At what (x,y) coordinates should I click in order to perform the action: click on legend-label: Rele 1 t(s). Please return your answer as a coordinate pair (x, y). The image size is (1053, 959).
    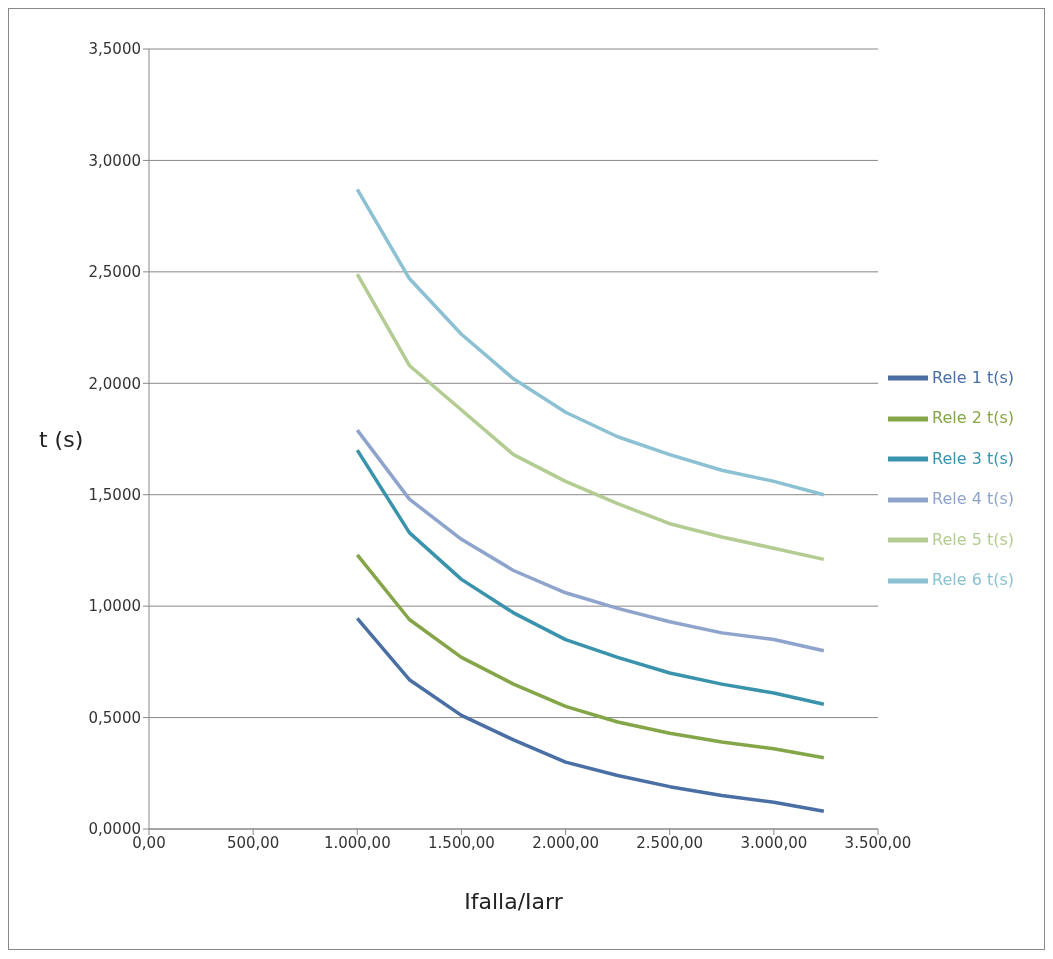
    Looking at the image, I should click on (973, 377).